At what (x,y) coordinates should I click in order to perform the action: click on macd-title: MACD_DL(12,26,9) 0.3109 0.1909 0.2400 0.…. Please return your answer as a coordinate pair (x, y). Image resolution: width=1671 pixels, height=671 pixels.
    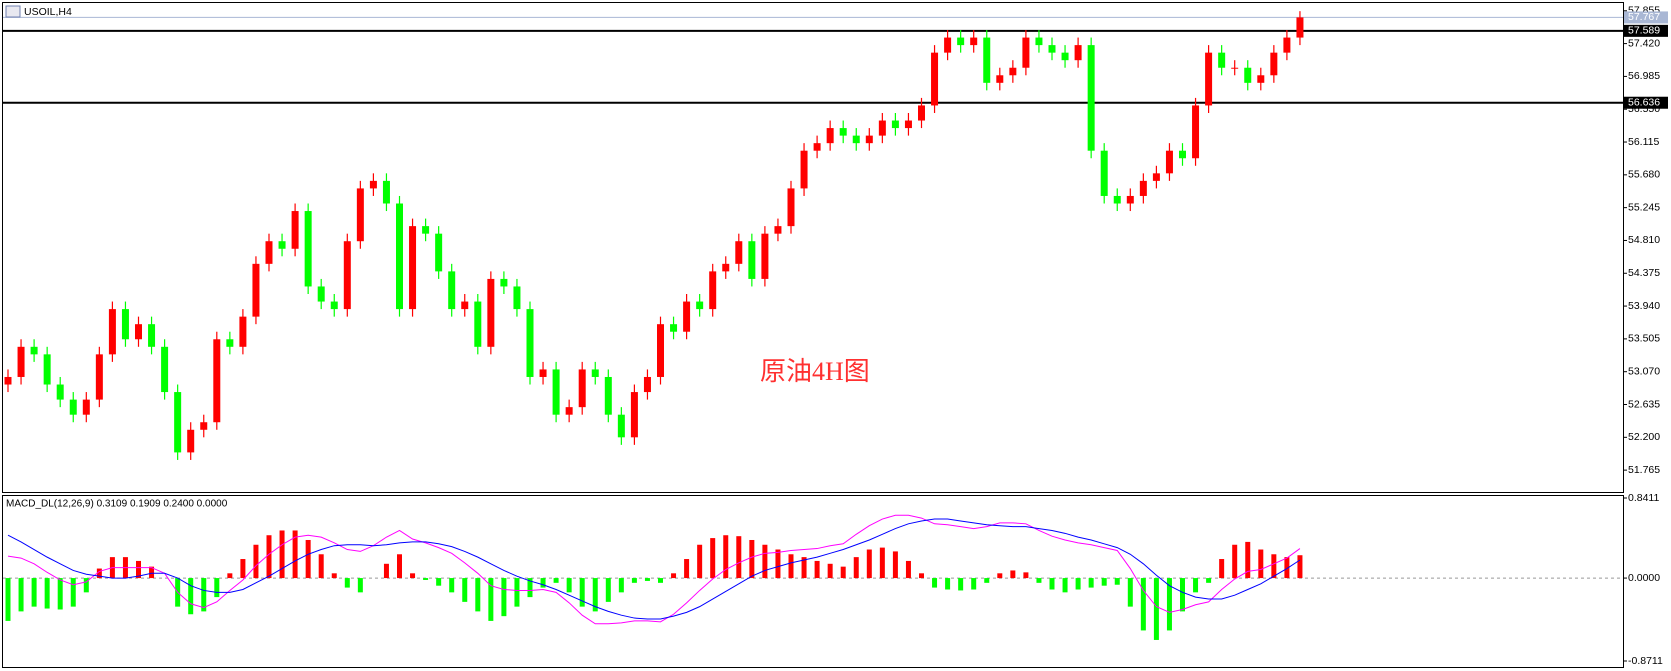
    Looking at the image, I should click on (117, 504).